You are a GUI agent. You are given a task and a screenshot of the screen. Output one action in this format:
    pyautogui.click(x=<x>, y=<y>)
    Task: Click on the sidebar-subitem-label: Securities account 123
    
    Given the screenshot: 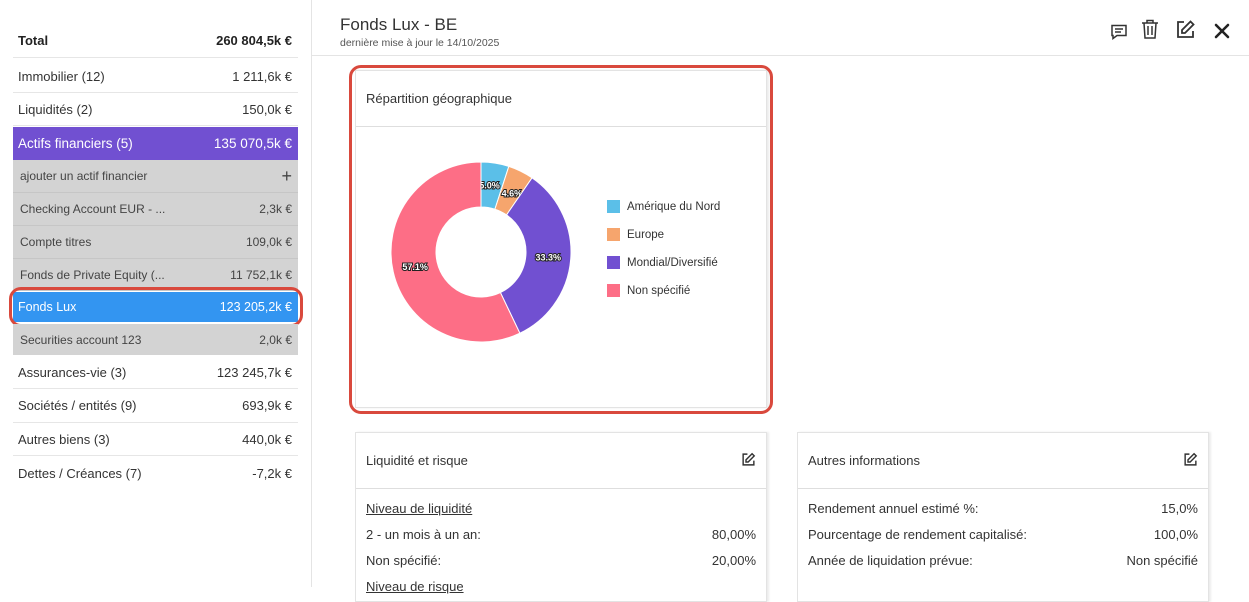 What is the action you would take?
    pyautogui.click(x=81, y=339)
    